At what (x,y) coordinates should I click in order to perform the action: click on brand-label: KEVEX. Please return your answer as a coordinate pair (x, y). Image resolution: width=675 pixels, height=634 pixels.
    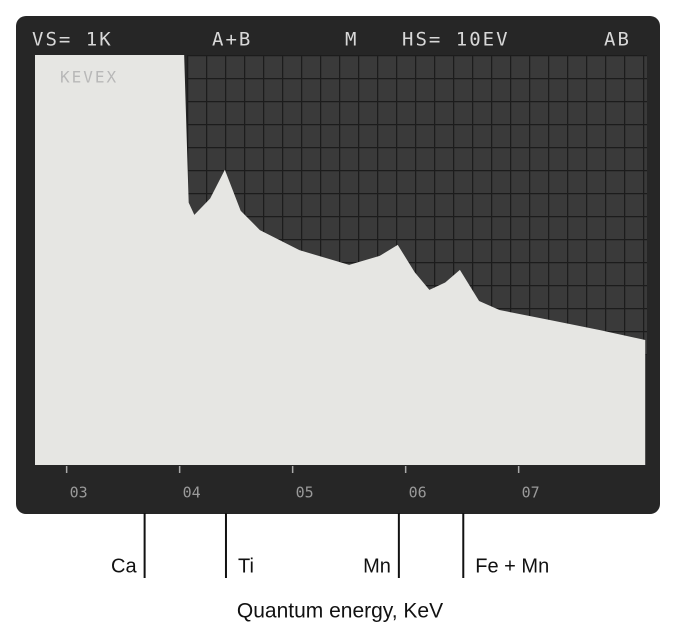
    Looking at the image, I should click on (89, 77).